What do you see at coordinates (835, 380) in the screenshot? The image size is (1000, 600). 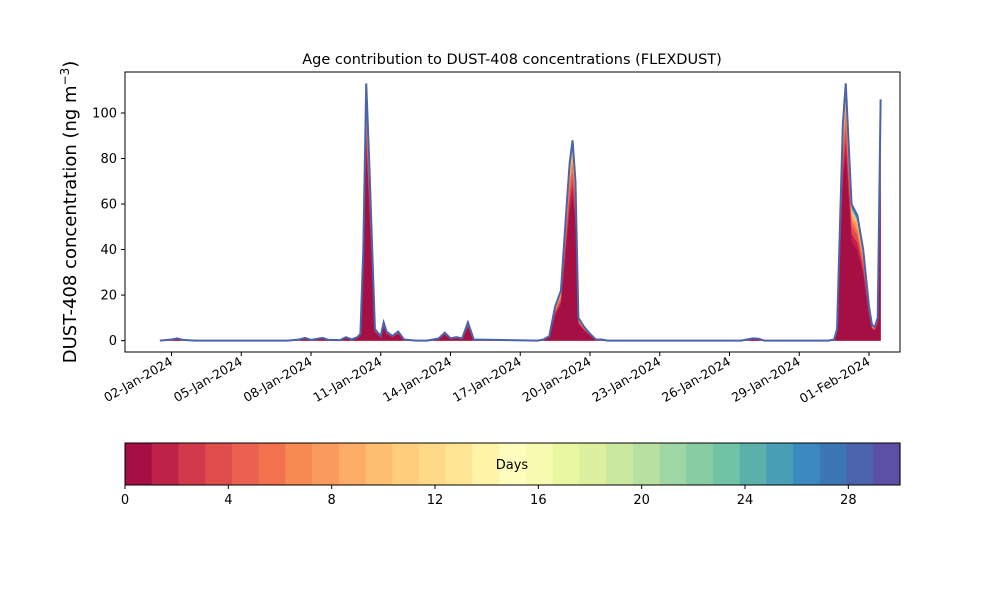 I see `x-tick-label: 01-Feb-2024` at bounding box center [835, 380].